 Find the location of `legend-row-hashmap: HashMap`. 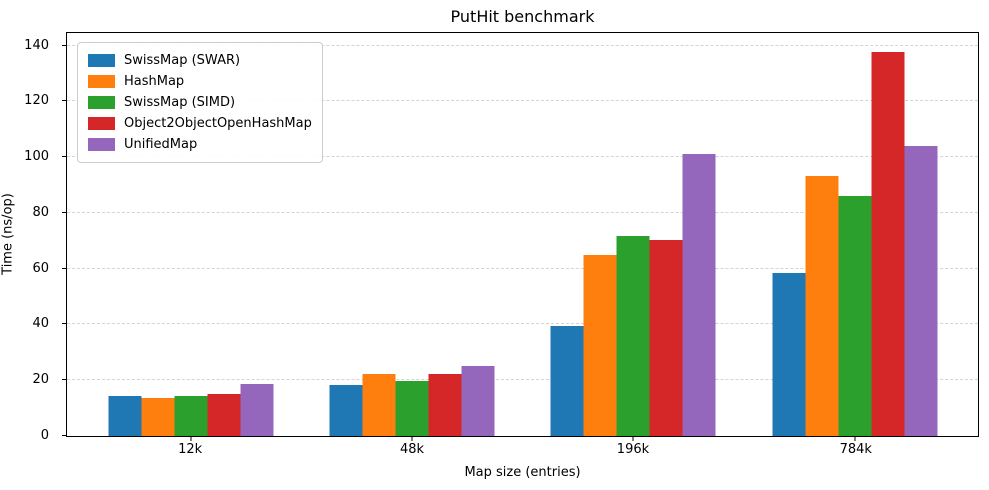

legend-row-hashmap: HashMap is located at coordinates (200, 81).